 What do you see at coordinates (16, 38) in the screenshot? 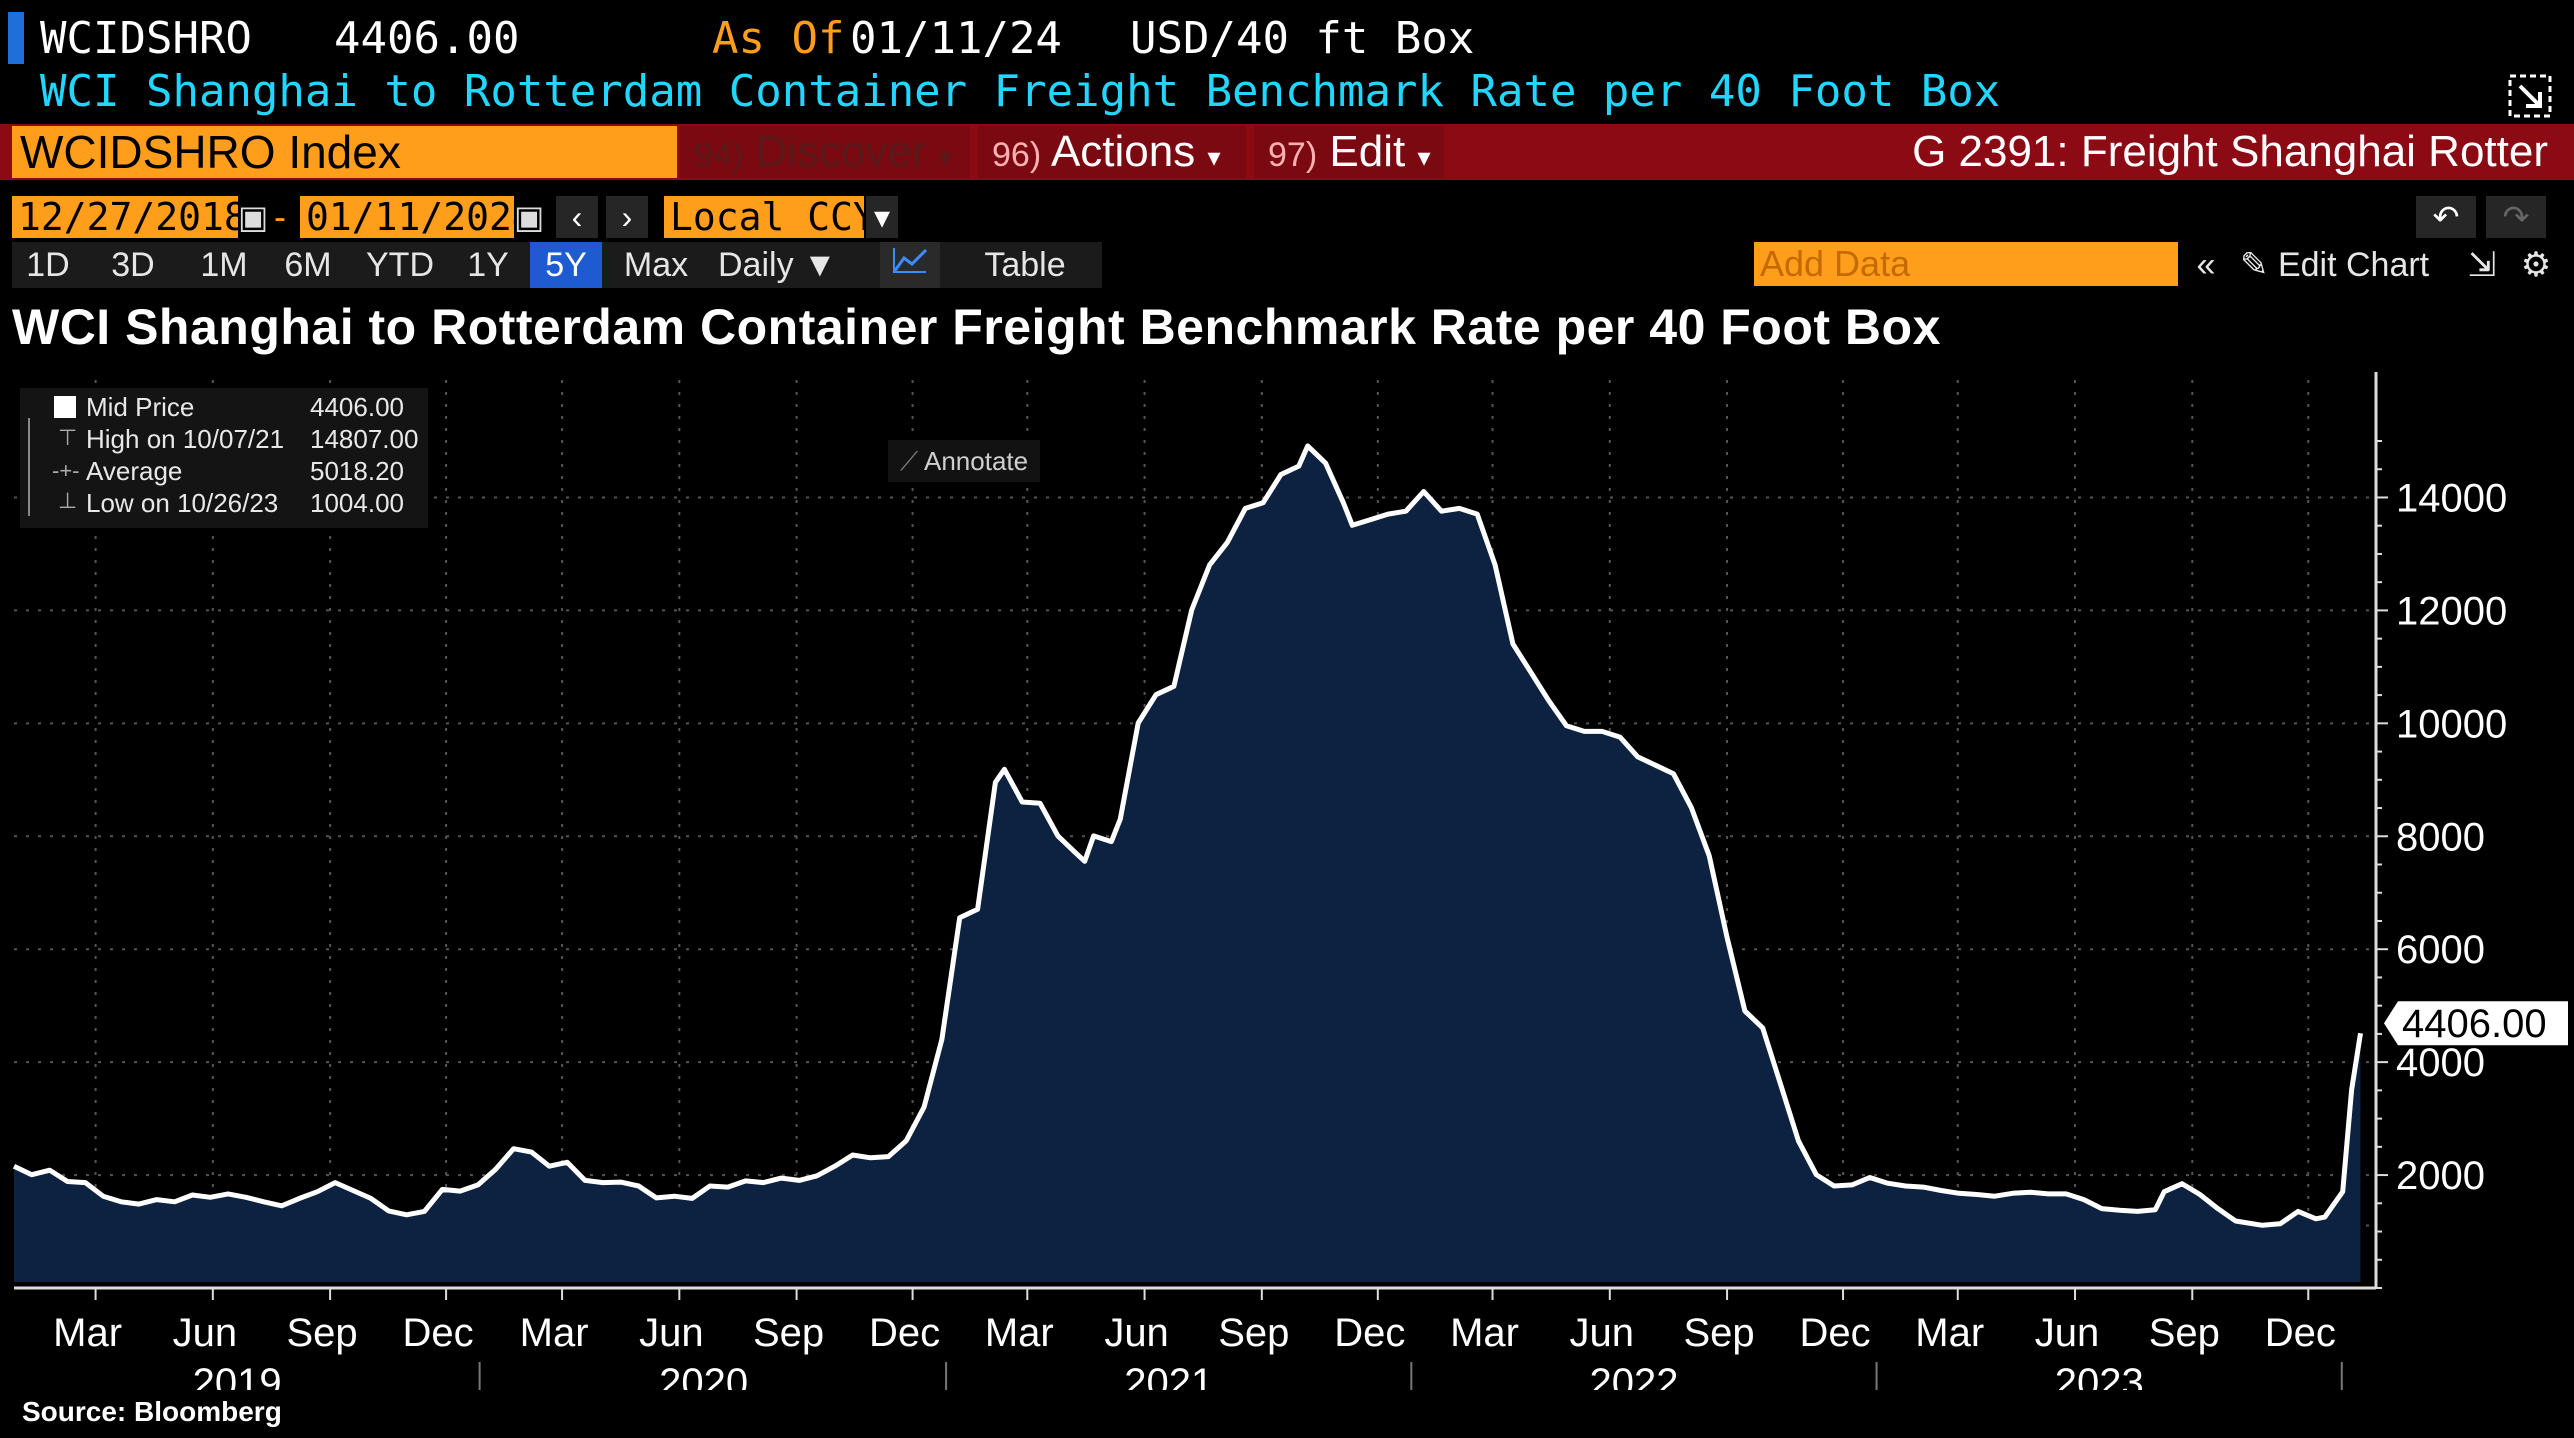
I see `ticker-marker` at bounding box center [16, 38].